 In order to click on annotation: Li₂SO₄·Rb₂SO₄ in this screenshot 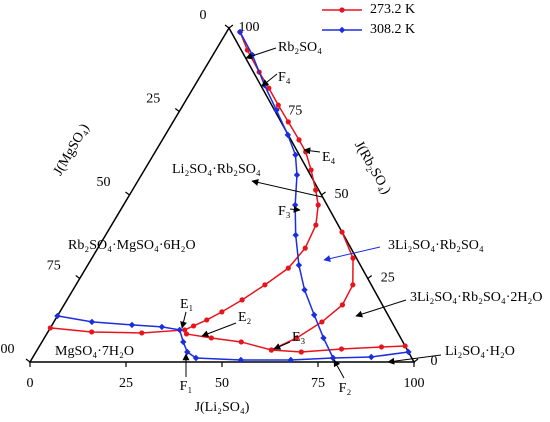, I will do `click(216, 169)`.